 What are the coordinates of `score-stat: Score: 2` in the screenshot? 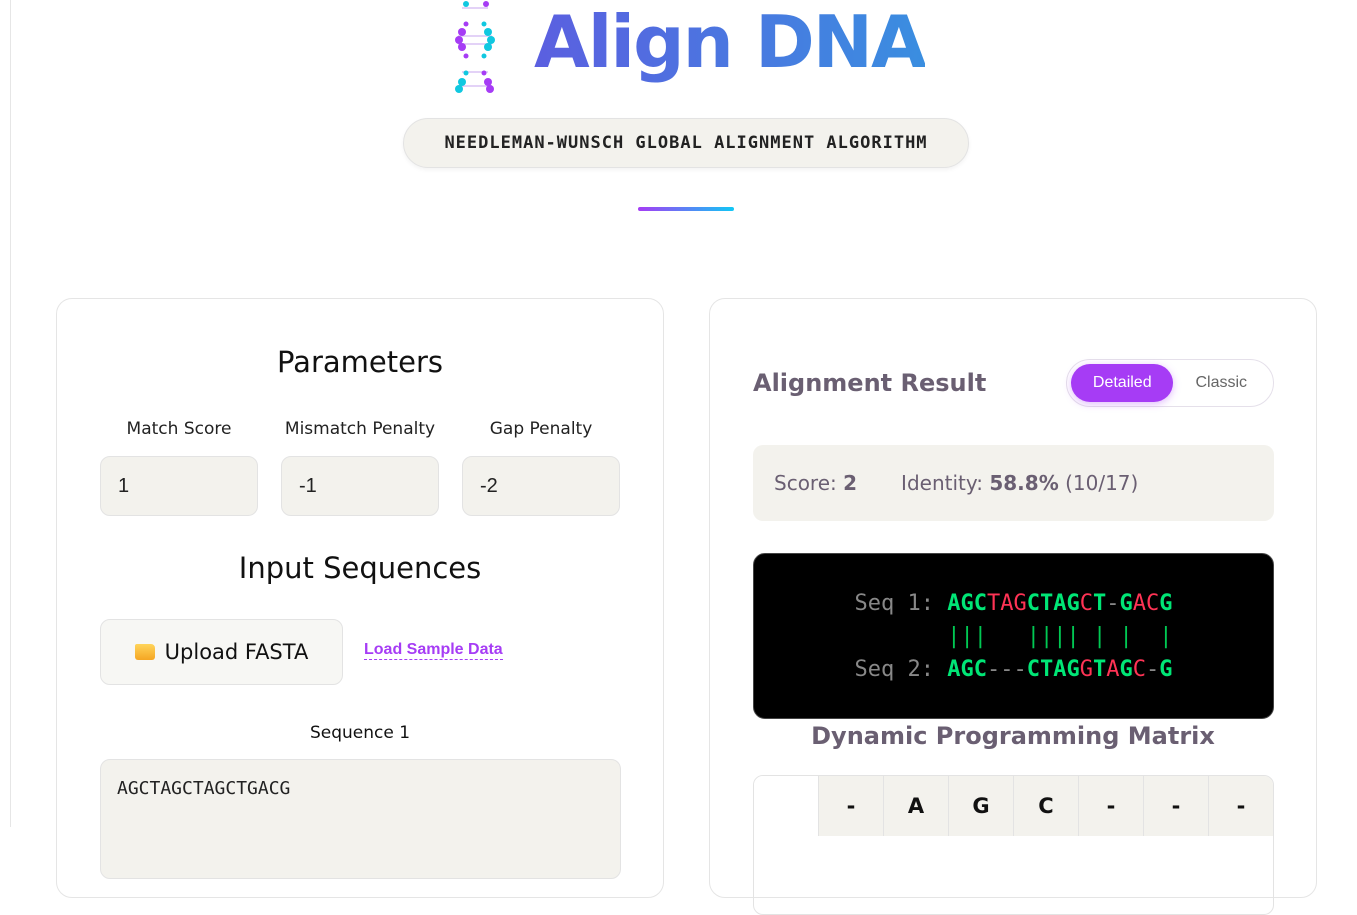 It's located at (815, 483).